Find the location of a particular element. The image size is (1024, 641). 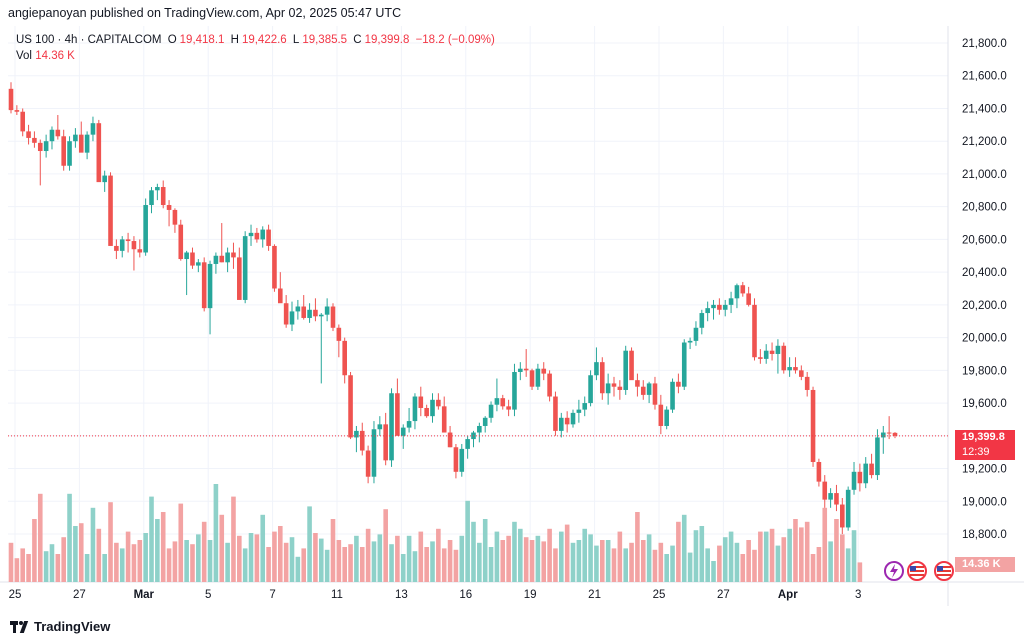

last-price-value: 19,399.8 is located at coordinates (983, 437).